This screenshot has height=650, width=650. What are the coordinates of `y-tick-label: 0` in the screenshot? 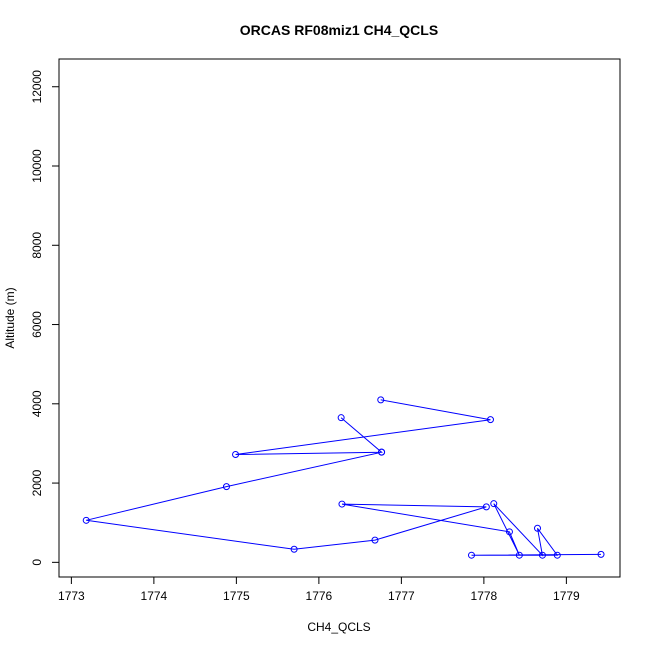 It's located at (37, 562).